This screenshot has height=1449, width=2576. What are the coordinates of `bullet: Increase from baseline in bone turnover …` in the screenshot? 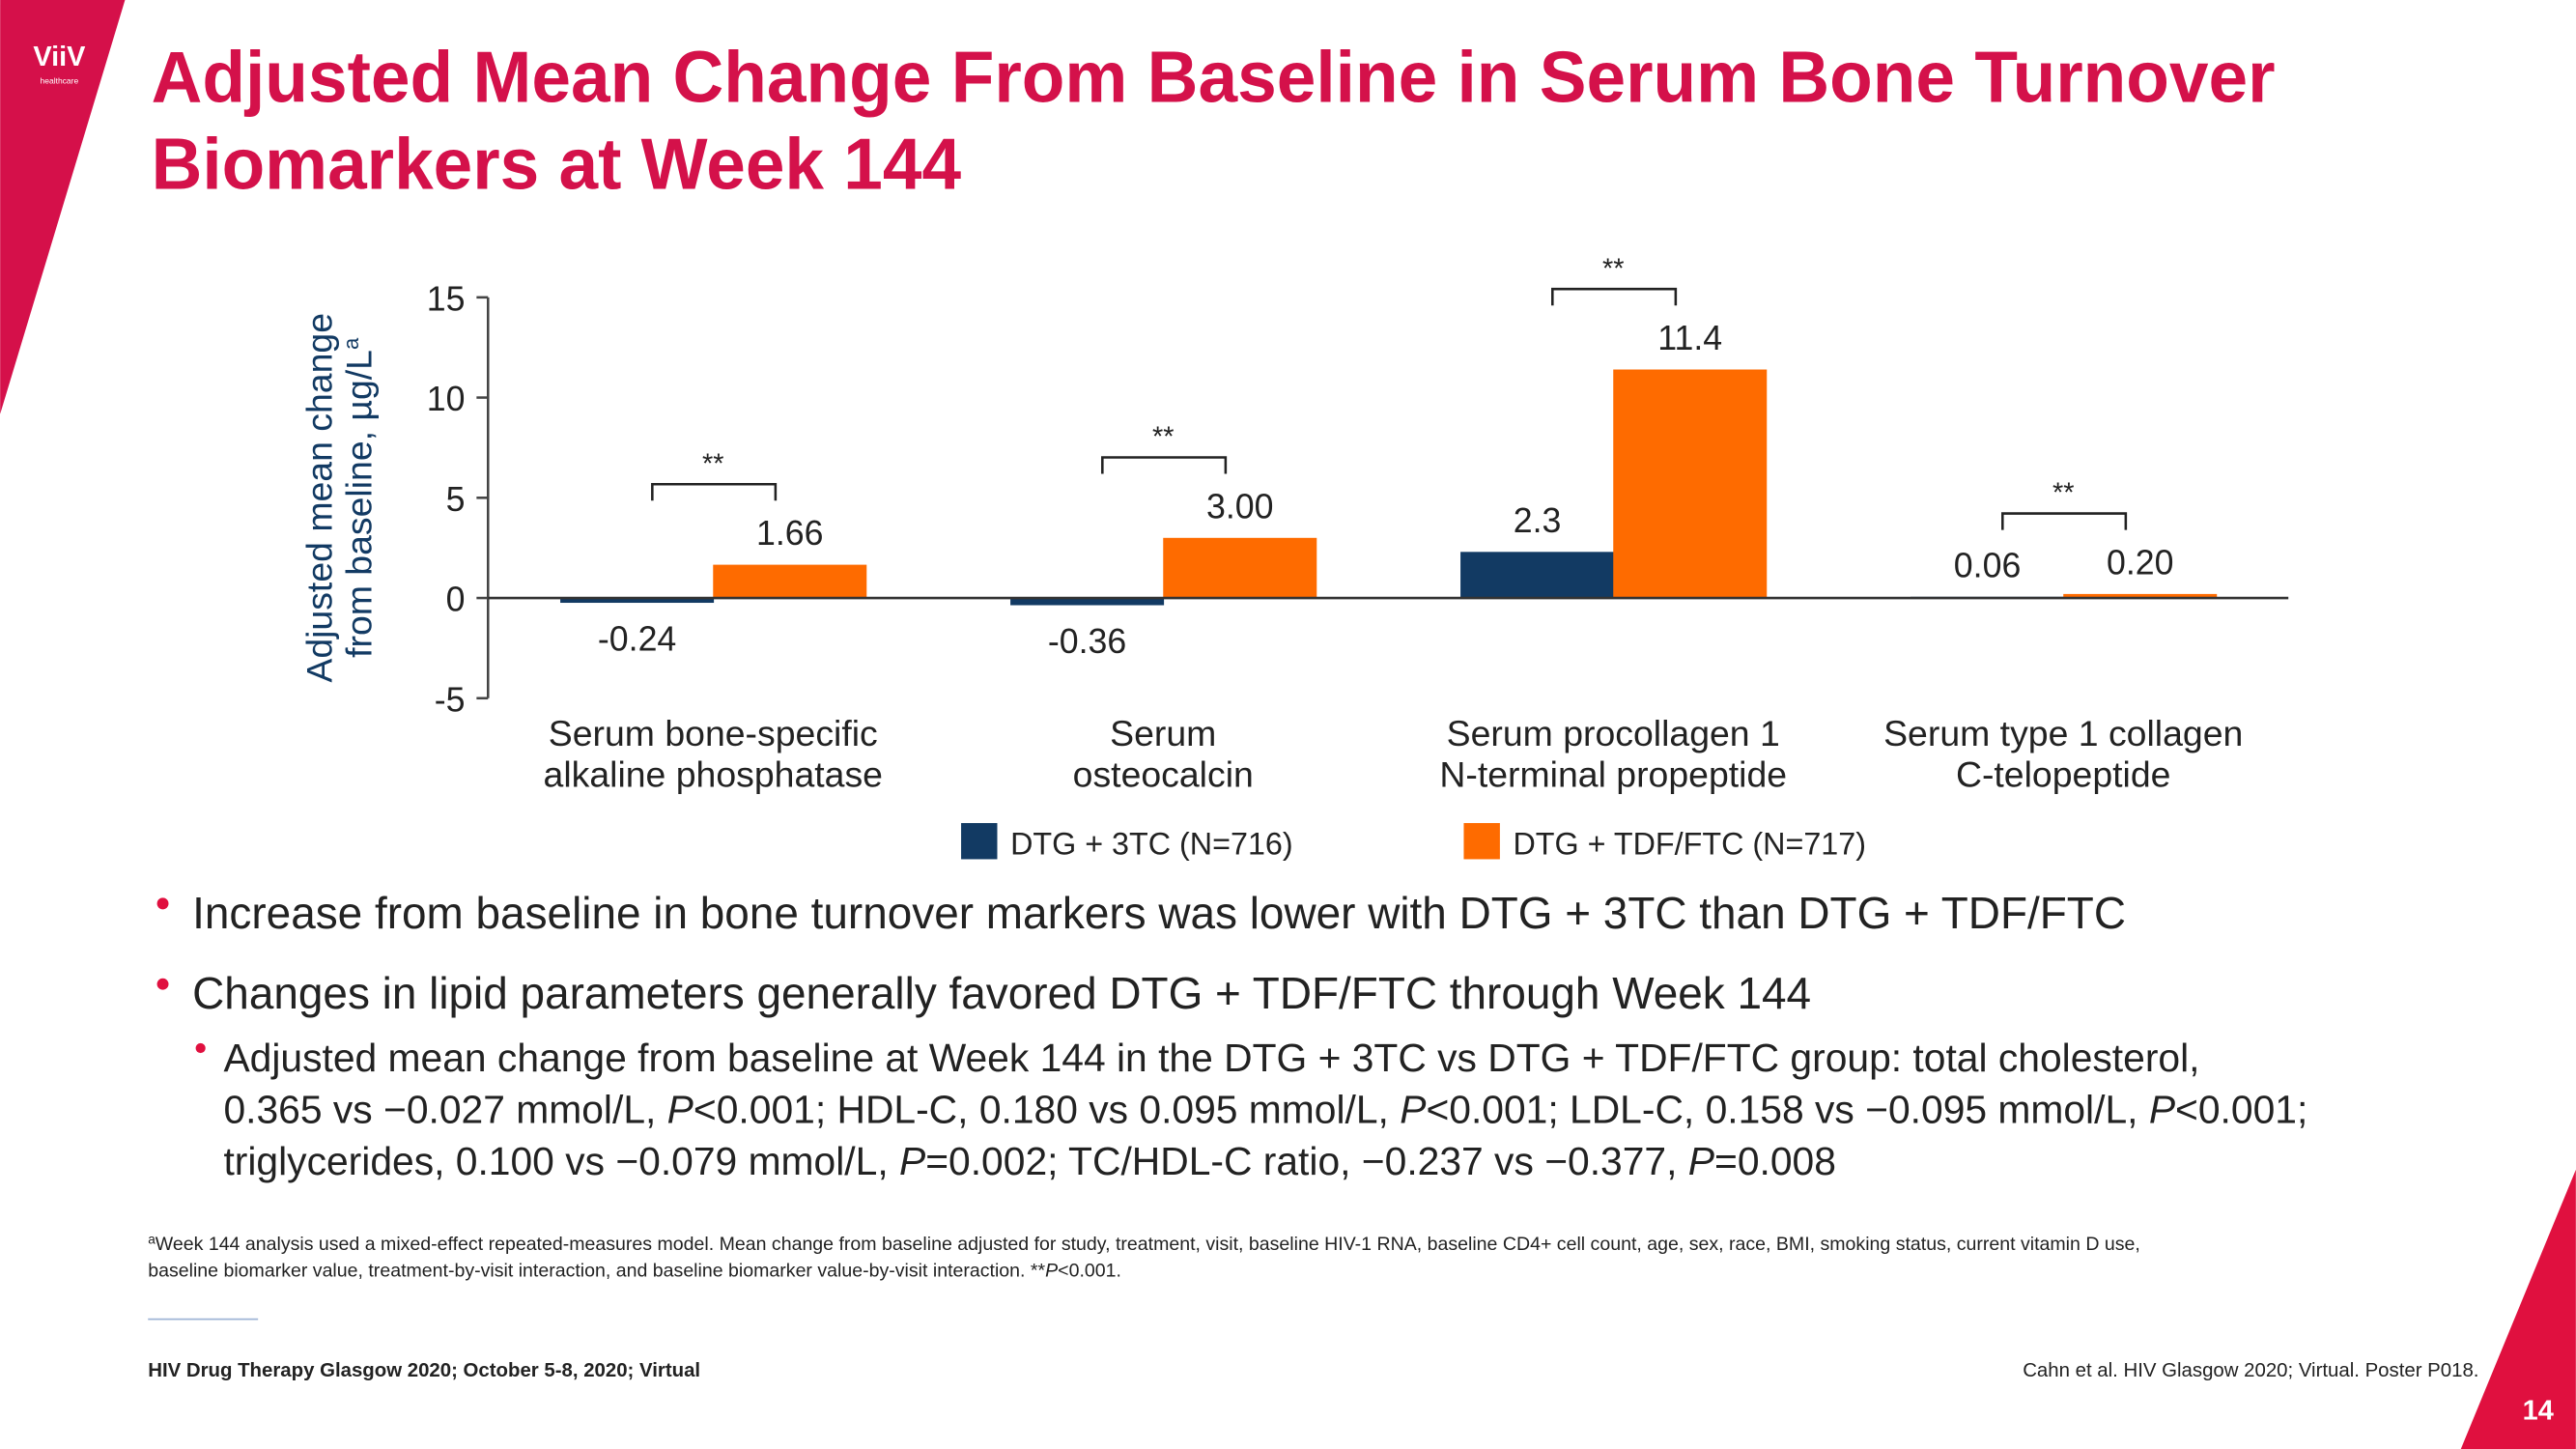 It's located at (1159, 913).